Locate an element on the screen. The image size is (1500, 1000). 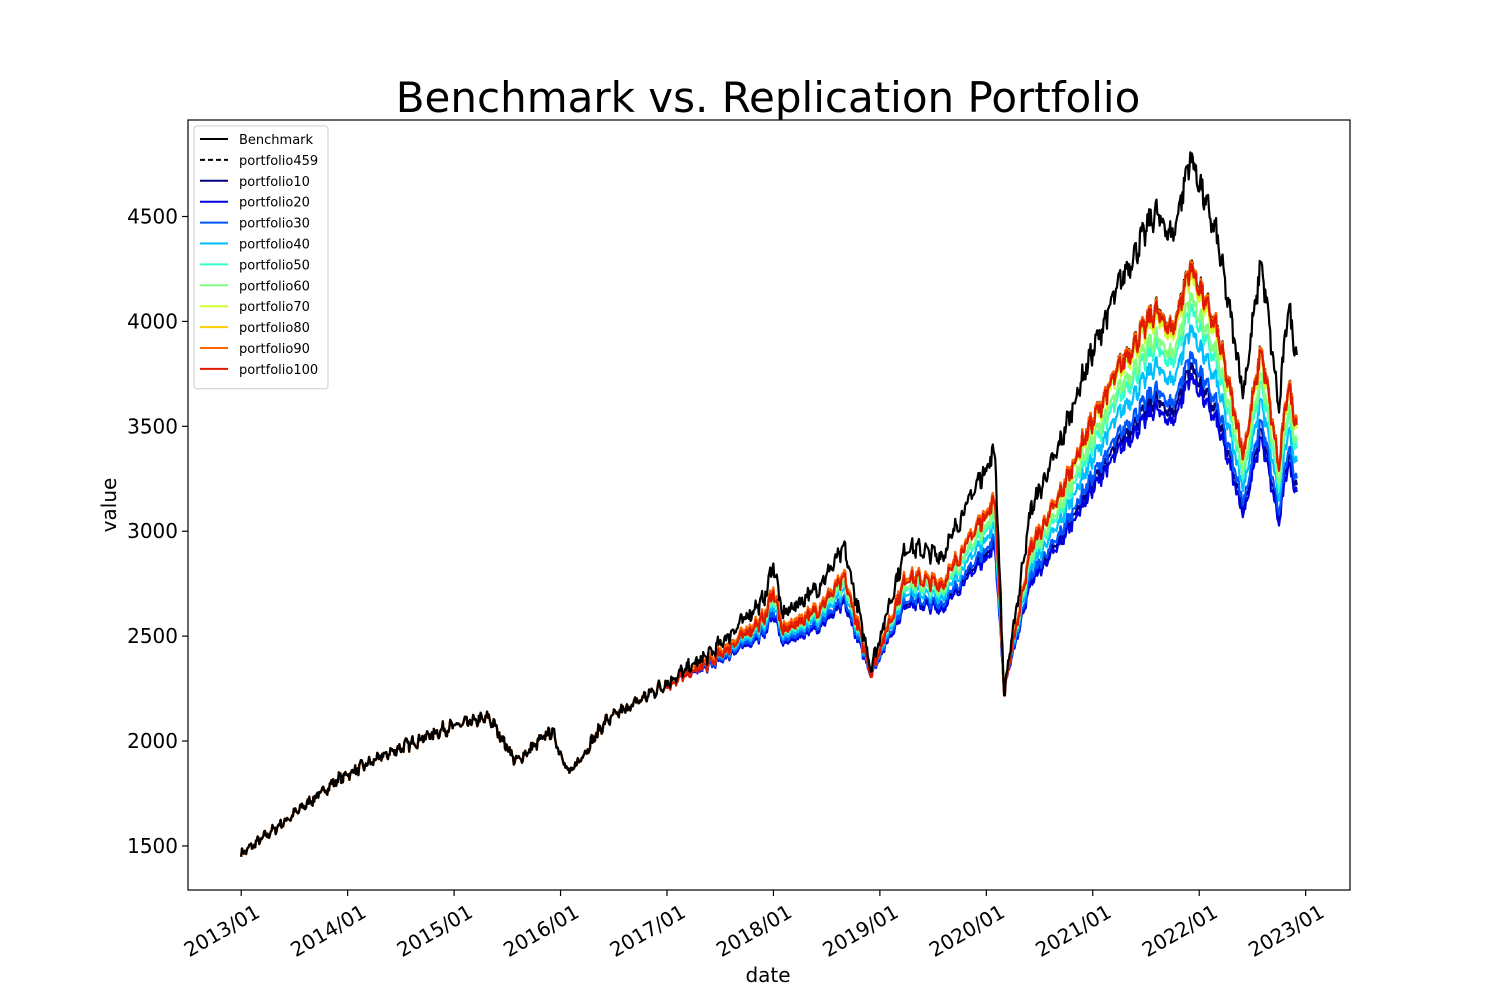
y-tick-label: 3000 is located at coordinates (152, 531).